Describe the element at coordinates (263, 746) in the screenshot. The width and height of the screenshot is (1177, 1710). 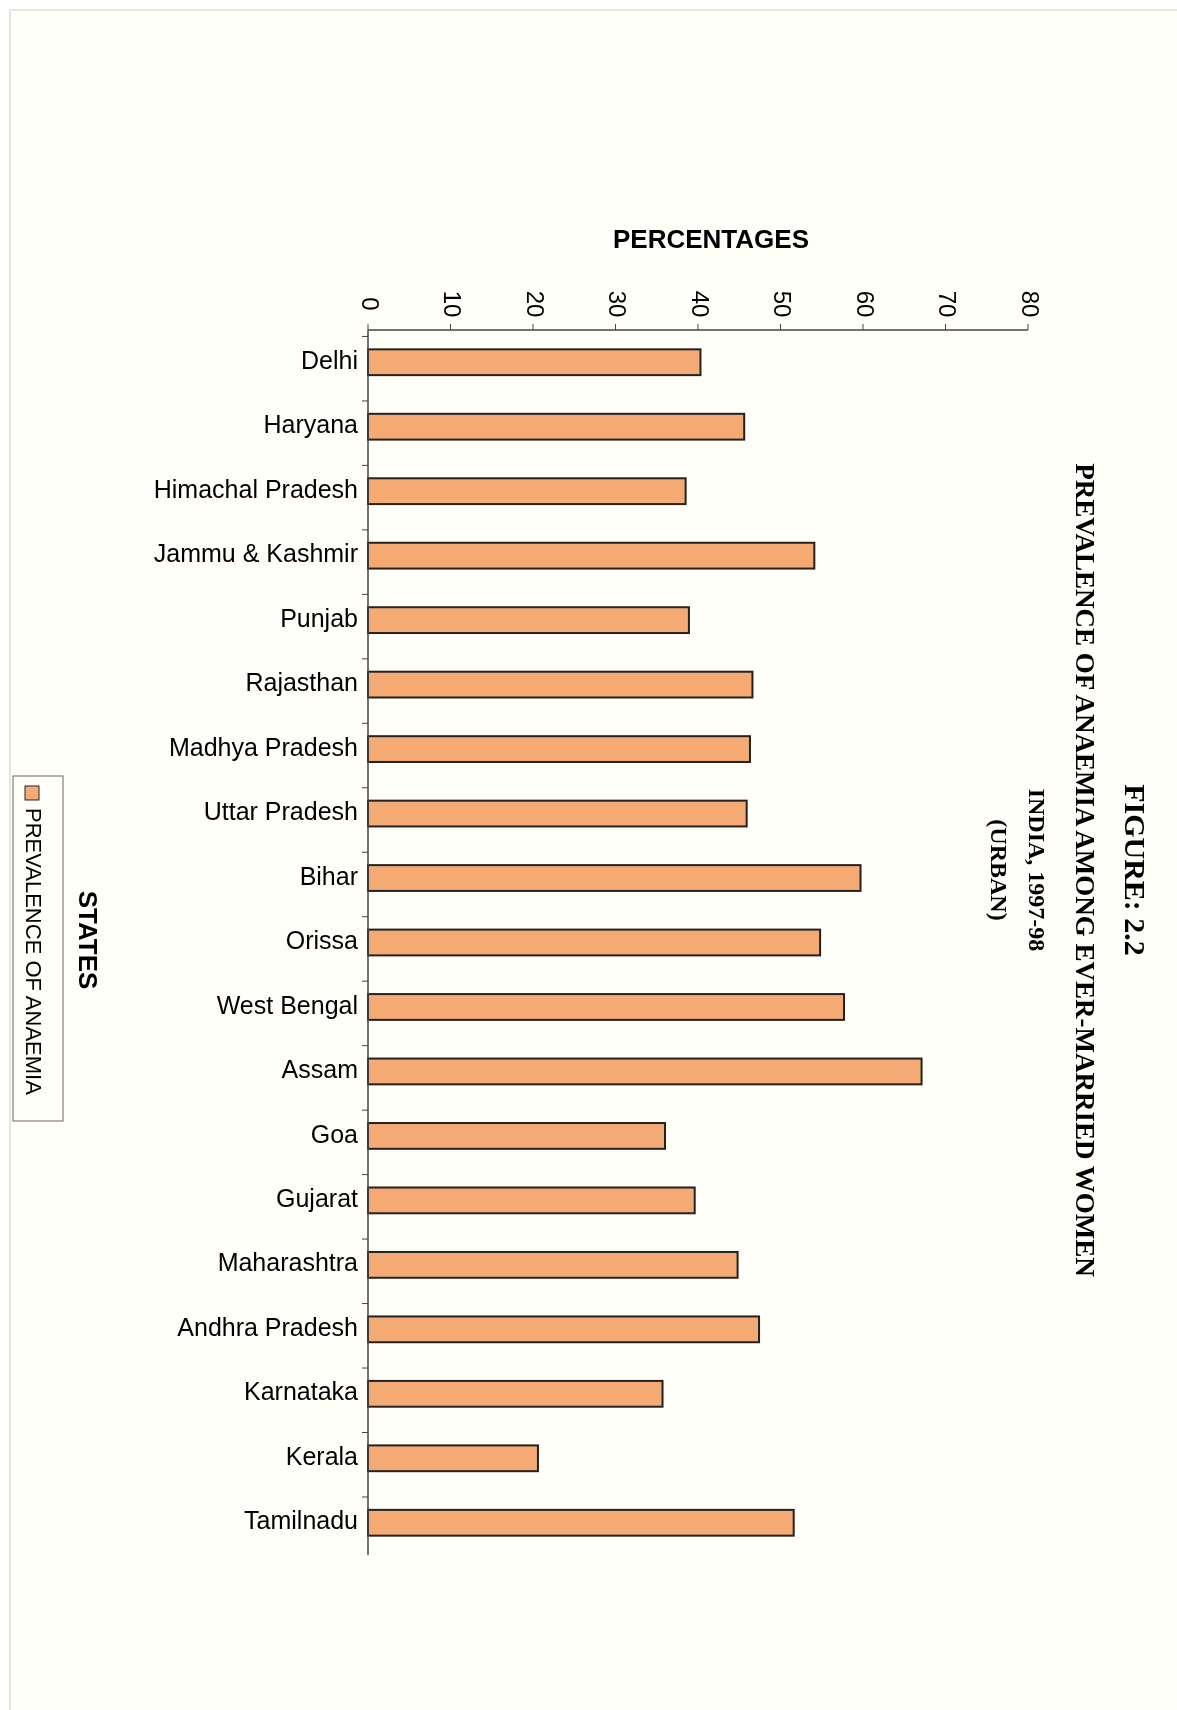
I see `y-tick-label: Madhya Pradesh` at that location.